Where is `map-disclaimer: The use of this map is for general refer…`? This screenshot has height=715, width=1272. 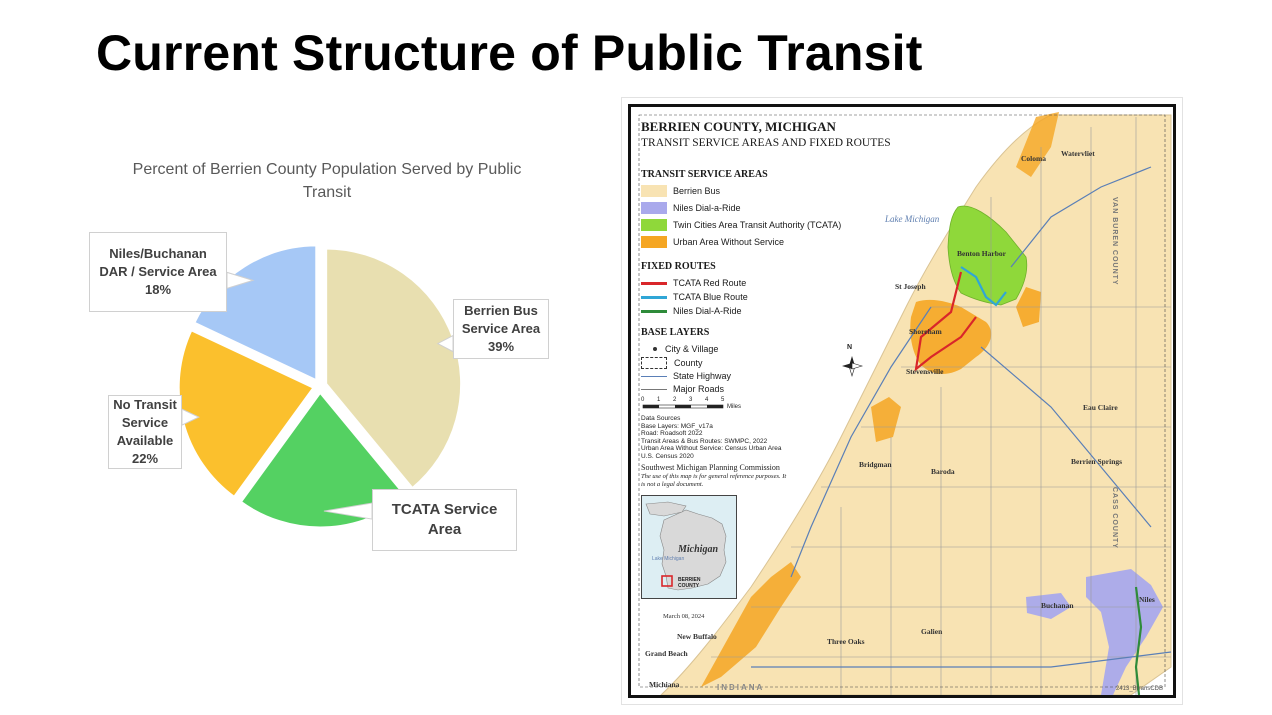
map-disclaimer: The use of this map is for general refer… is located at coordinates (714, 480).